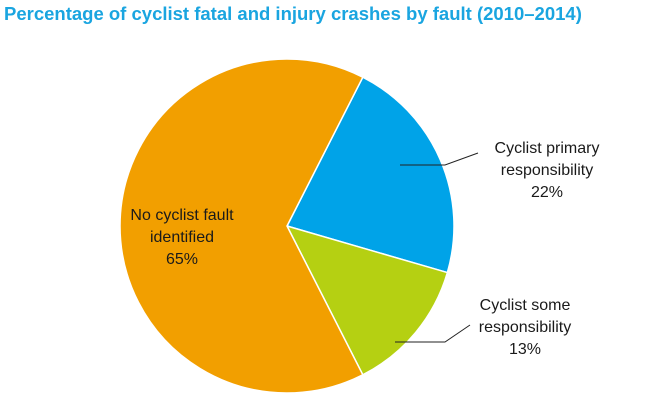 The image size is (660, 415). What do you see at coordinates (547, 192) in the screenshot?
I see `slice-value-label-1: 22%` at bounding box center [547, 192].